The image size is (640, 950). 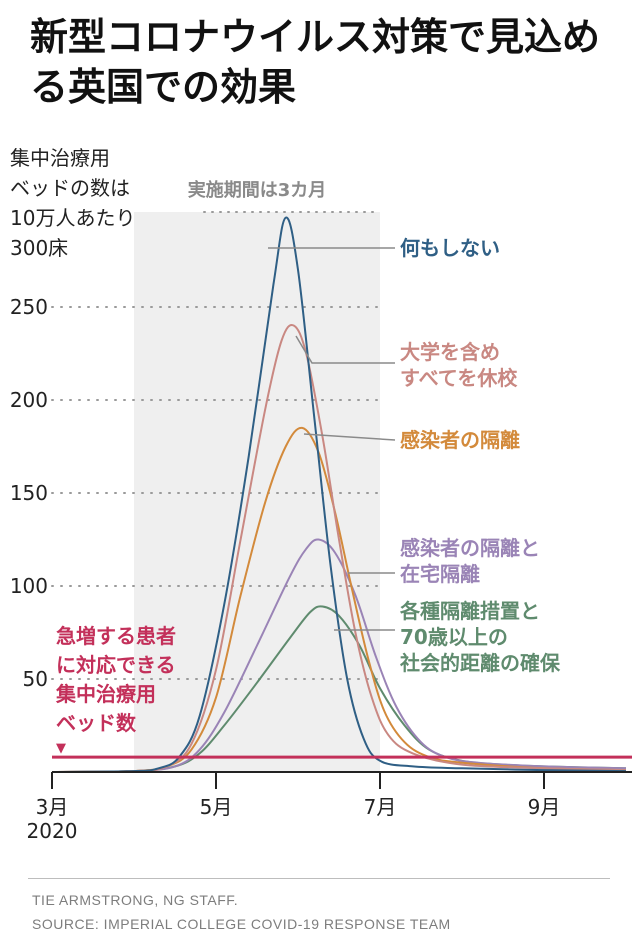 I want to click on series-label-elderly: 各種隔離措置と 70歳以上の社会的距離の確保, so click(x=480, y=637).